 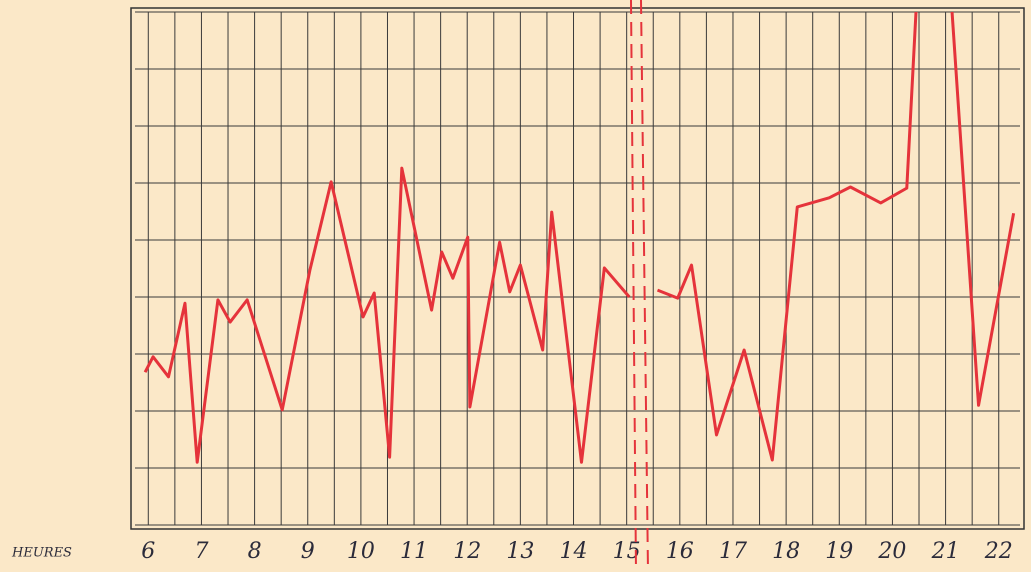 I want to click on x-tick-label: 19, so click(x=839, y=551).